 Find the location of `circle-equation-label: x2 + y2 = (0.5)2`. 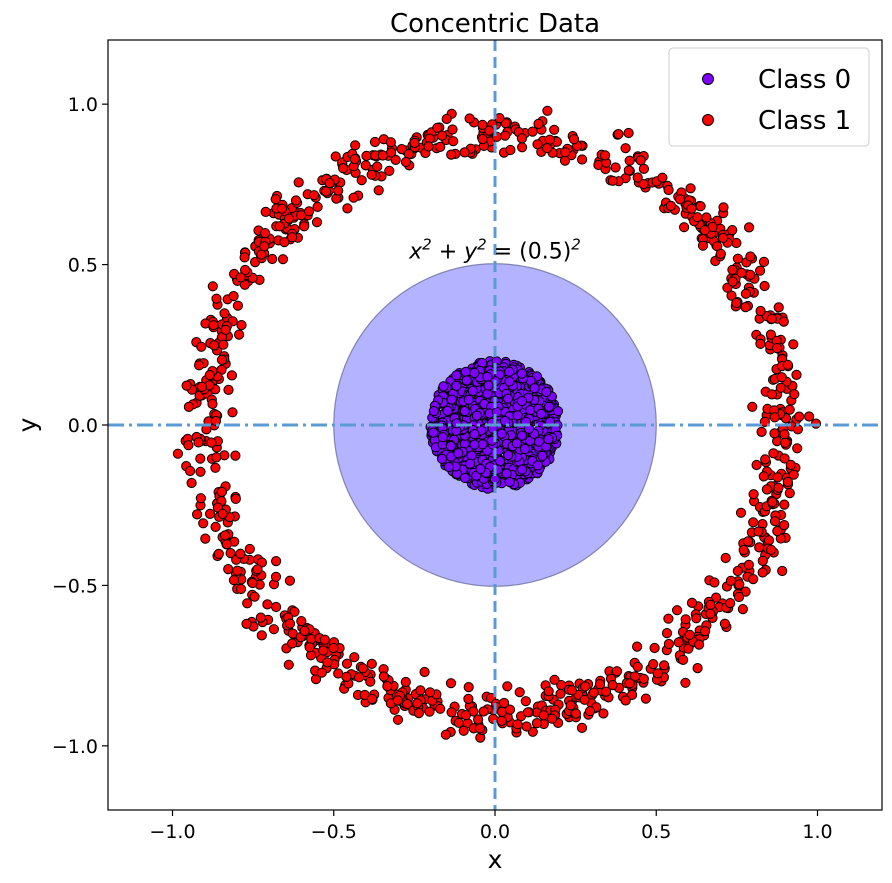

circle-equation-label: x2 + y2 = (0.5)2 is located at coordinates (494, 250).